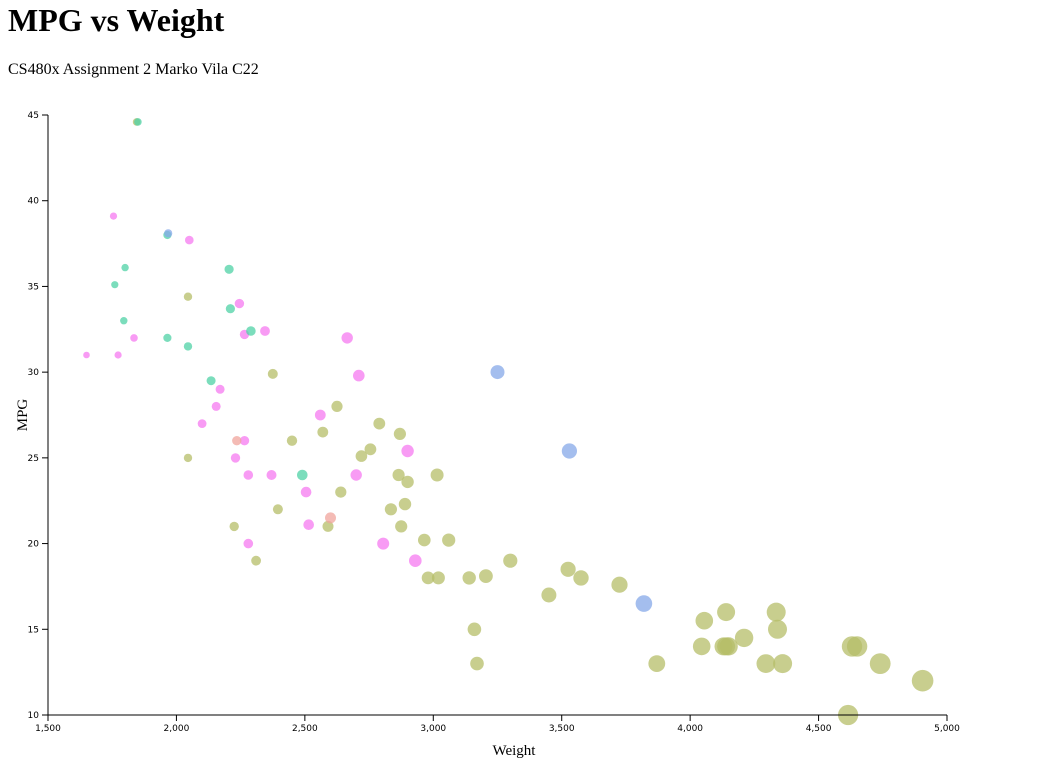 Image resolution: width=1060 pixels, height=758 pixels. What do you see at coordinates (177, 729) in the screenshot?
I see `x-tick-label: 2,000` at bounding box center [177, 729].